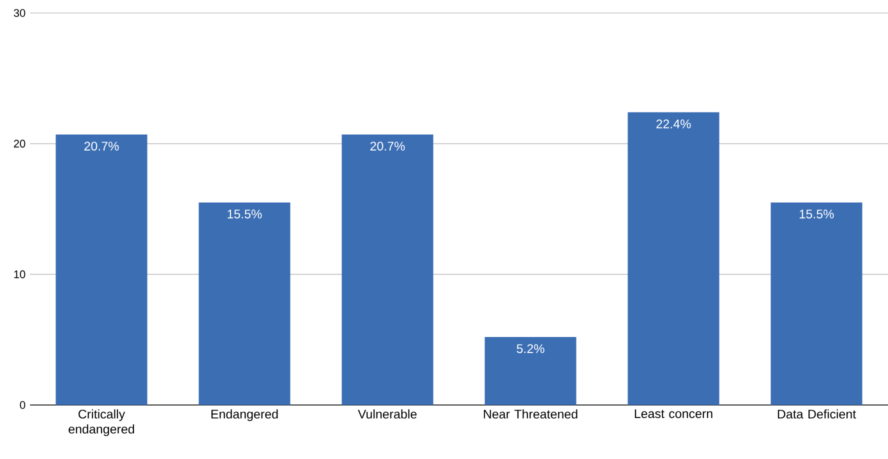 The height and width of the screenshot is (459, 888). What do you see at coordinates (531, 414) in the screenshot?
I see `x-tick-label: Near Threatened` at bounding box center [531, 414].